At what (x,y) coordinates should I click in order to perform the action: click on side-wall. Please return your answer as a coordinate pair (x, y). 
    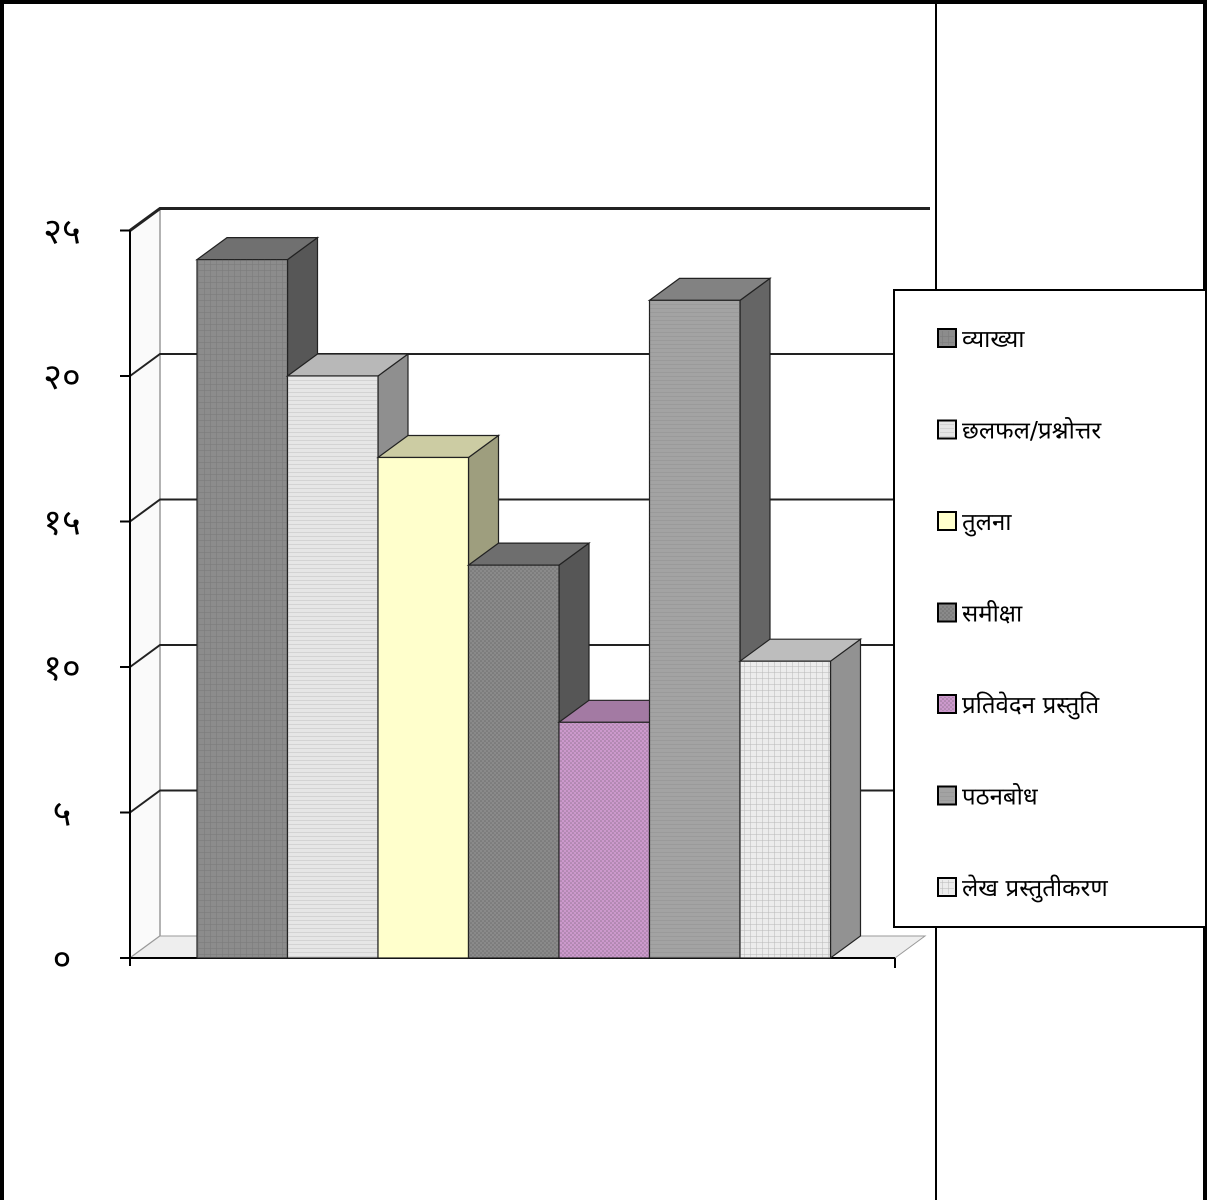
    Looking at the image, I should click on (145, 583).